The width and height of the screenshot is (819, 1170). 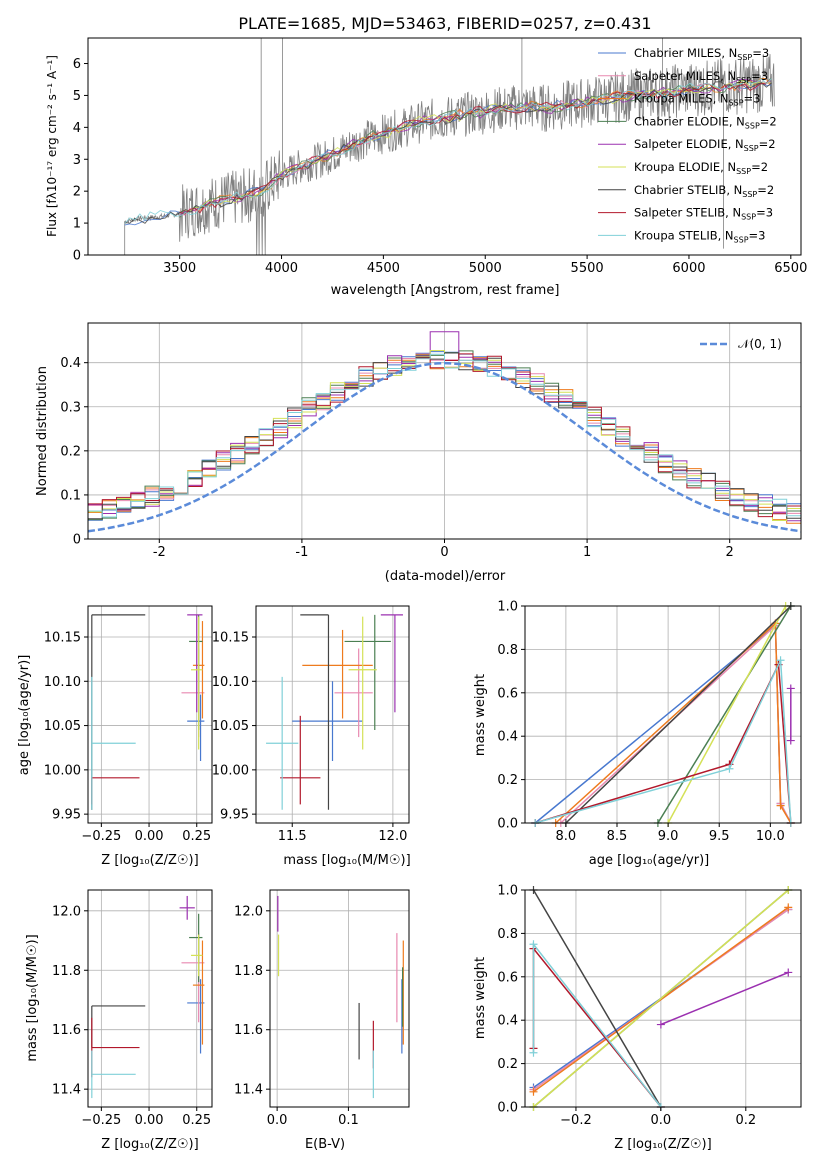 I want to click on mw-vs-age-xlabel: age [log₁₀(age/yr)], so click(x=649, y=860).